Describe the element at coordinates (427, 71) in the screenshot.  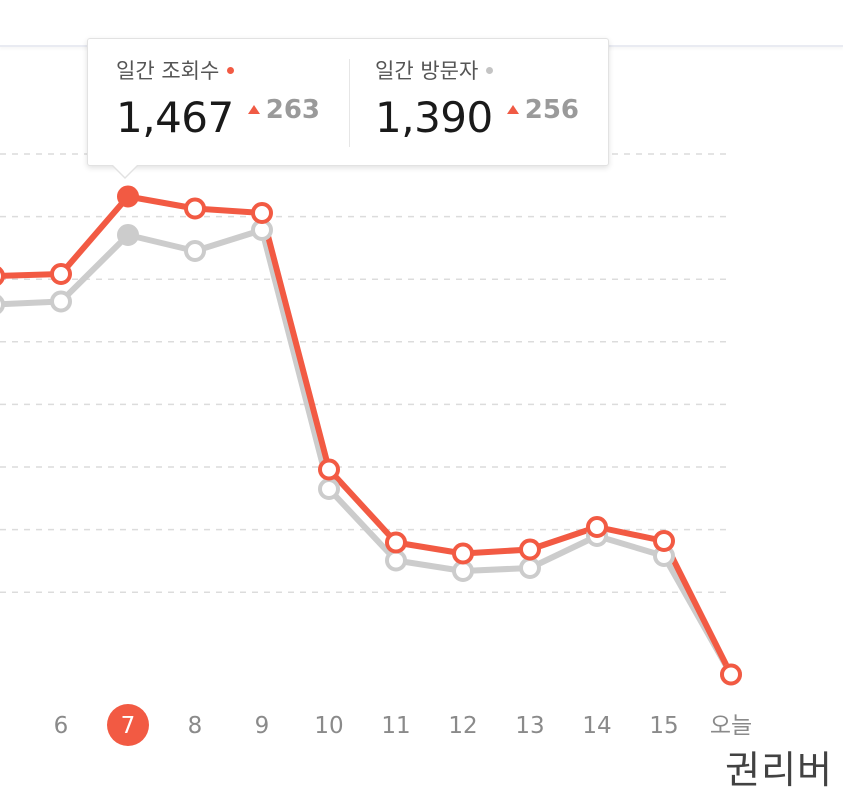
I see `visitors-label: 일간 방문자` at that location.